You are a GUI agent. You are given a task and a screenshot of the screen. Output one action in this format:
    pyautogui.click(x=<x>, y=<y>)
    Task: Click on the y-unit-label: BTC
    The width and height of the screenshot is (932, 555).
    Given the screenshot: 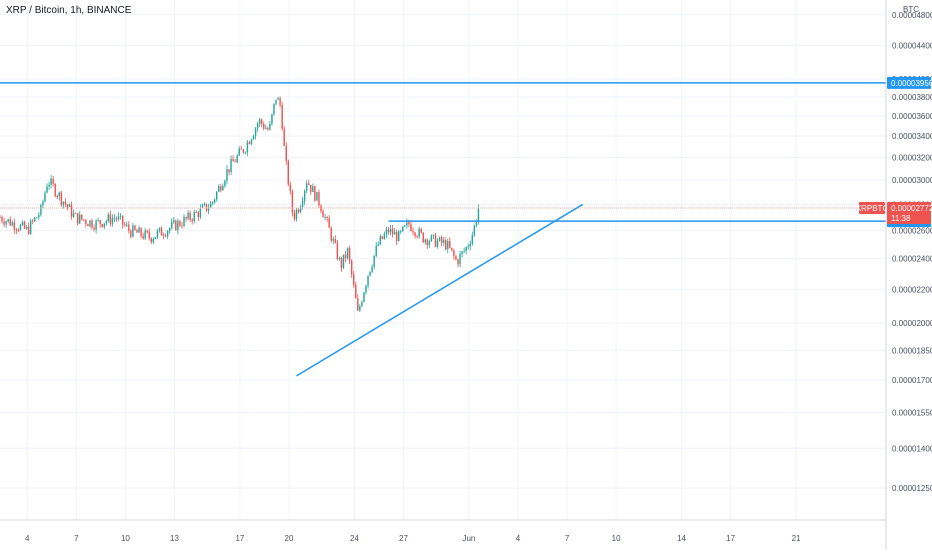 What is the action you would take?
    pyautogui.click(x=911, y=9)
    